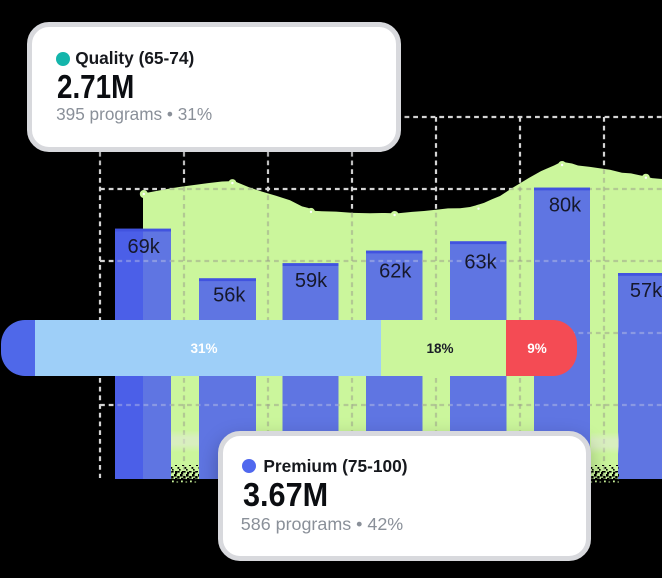 The height and width of the screenshot is (578, 662). I want to click on svg-text: 18%, so click(439, 348).